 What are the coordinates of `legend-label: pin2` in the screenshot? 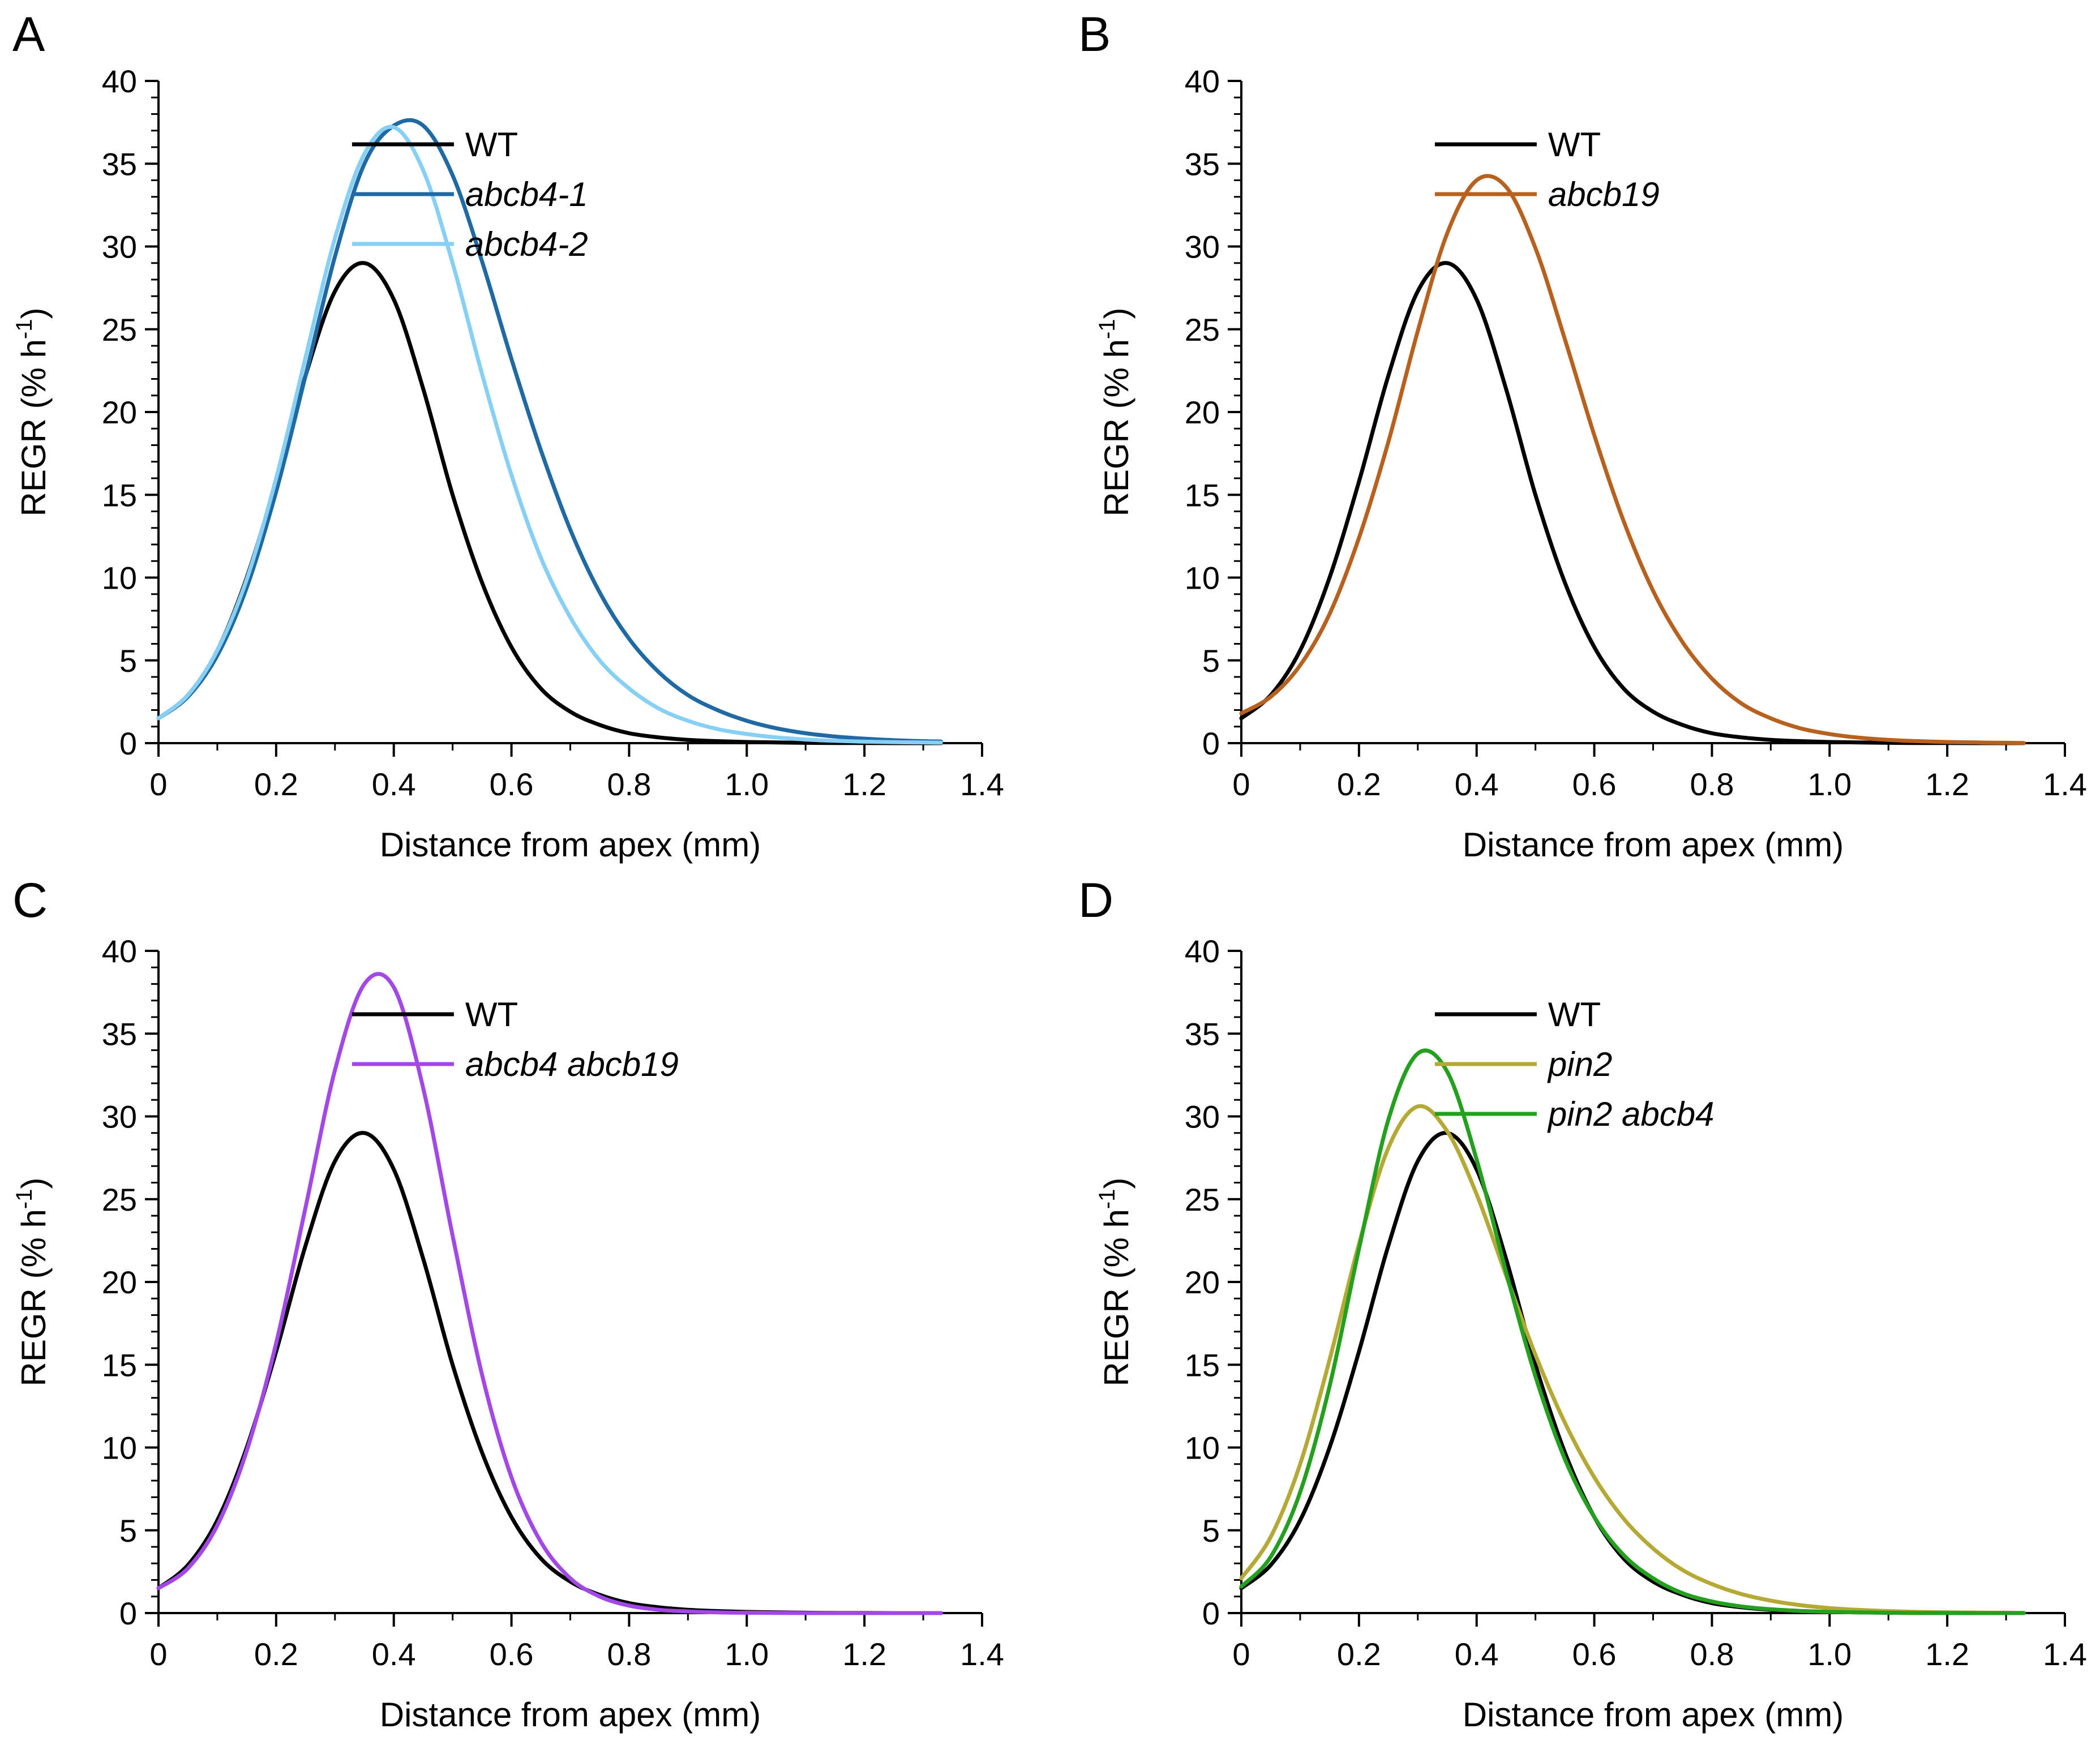 It's located at (1579, 1064).